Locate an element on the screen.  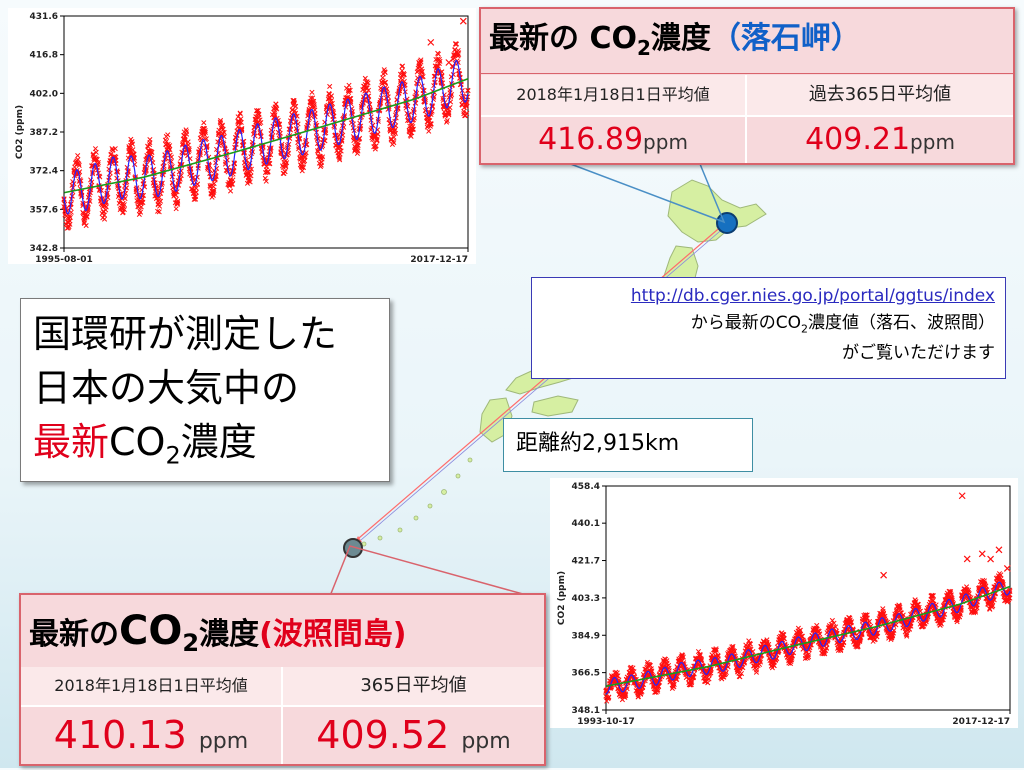
distance-box: 距離約2,915km is located at coordinates (628, 445).